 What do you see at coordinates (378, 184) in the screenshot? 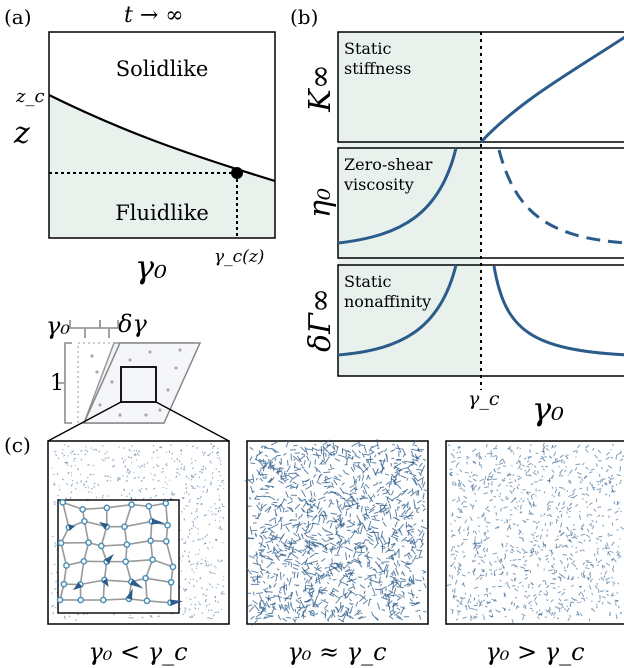
I see `row2-annotation-2: viscosity` at bounding box center [378, 184].